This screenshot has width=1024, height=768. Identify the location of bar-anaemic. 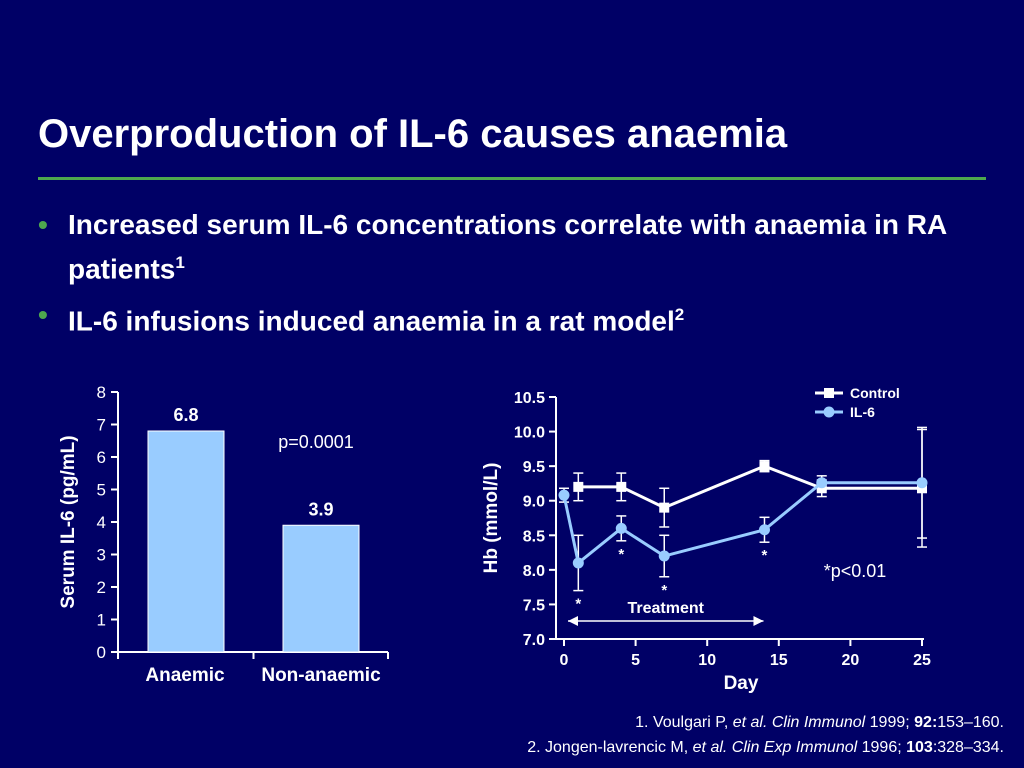
(186, 541).